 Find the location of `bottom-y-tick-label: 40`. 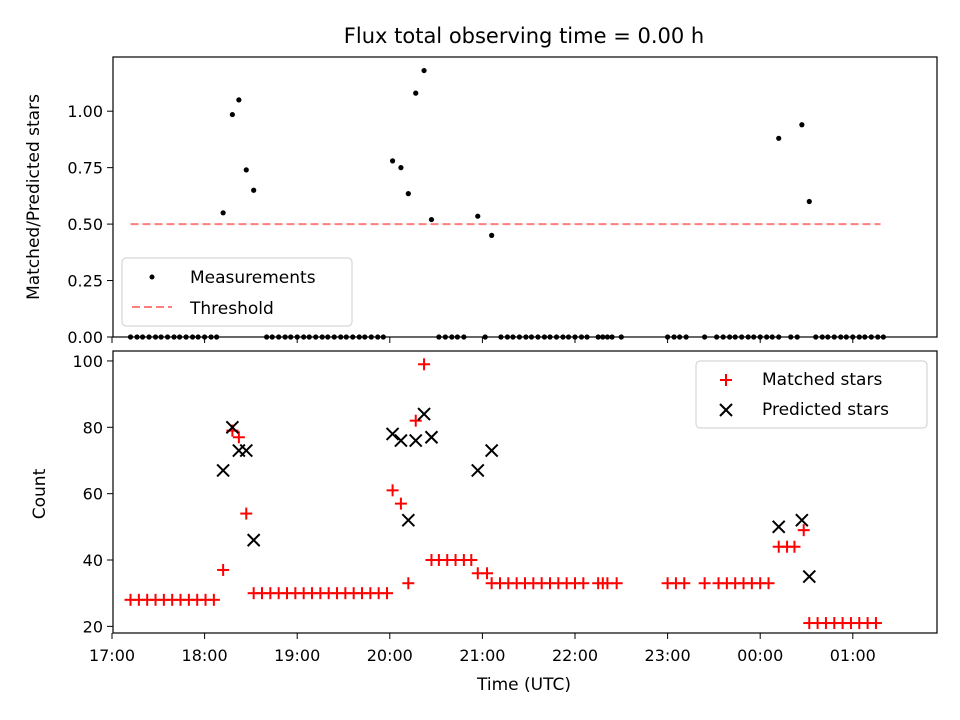

bottom-y-tick-label: 40 is located at coordinates (93, 560).